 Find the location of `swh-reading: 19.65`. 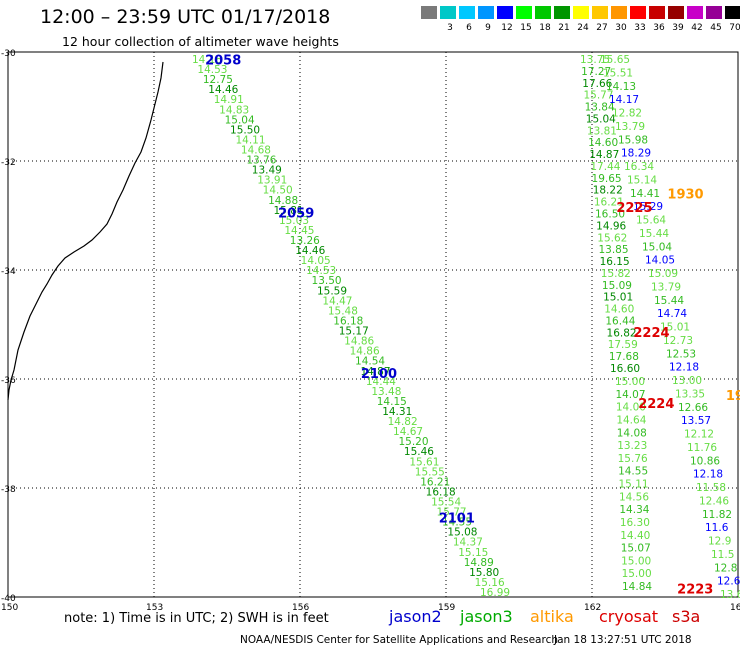

swh-reading: 19.65 is located at coordinates (607, 179).